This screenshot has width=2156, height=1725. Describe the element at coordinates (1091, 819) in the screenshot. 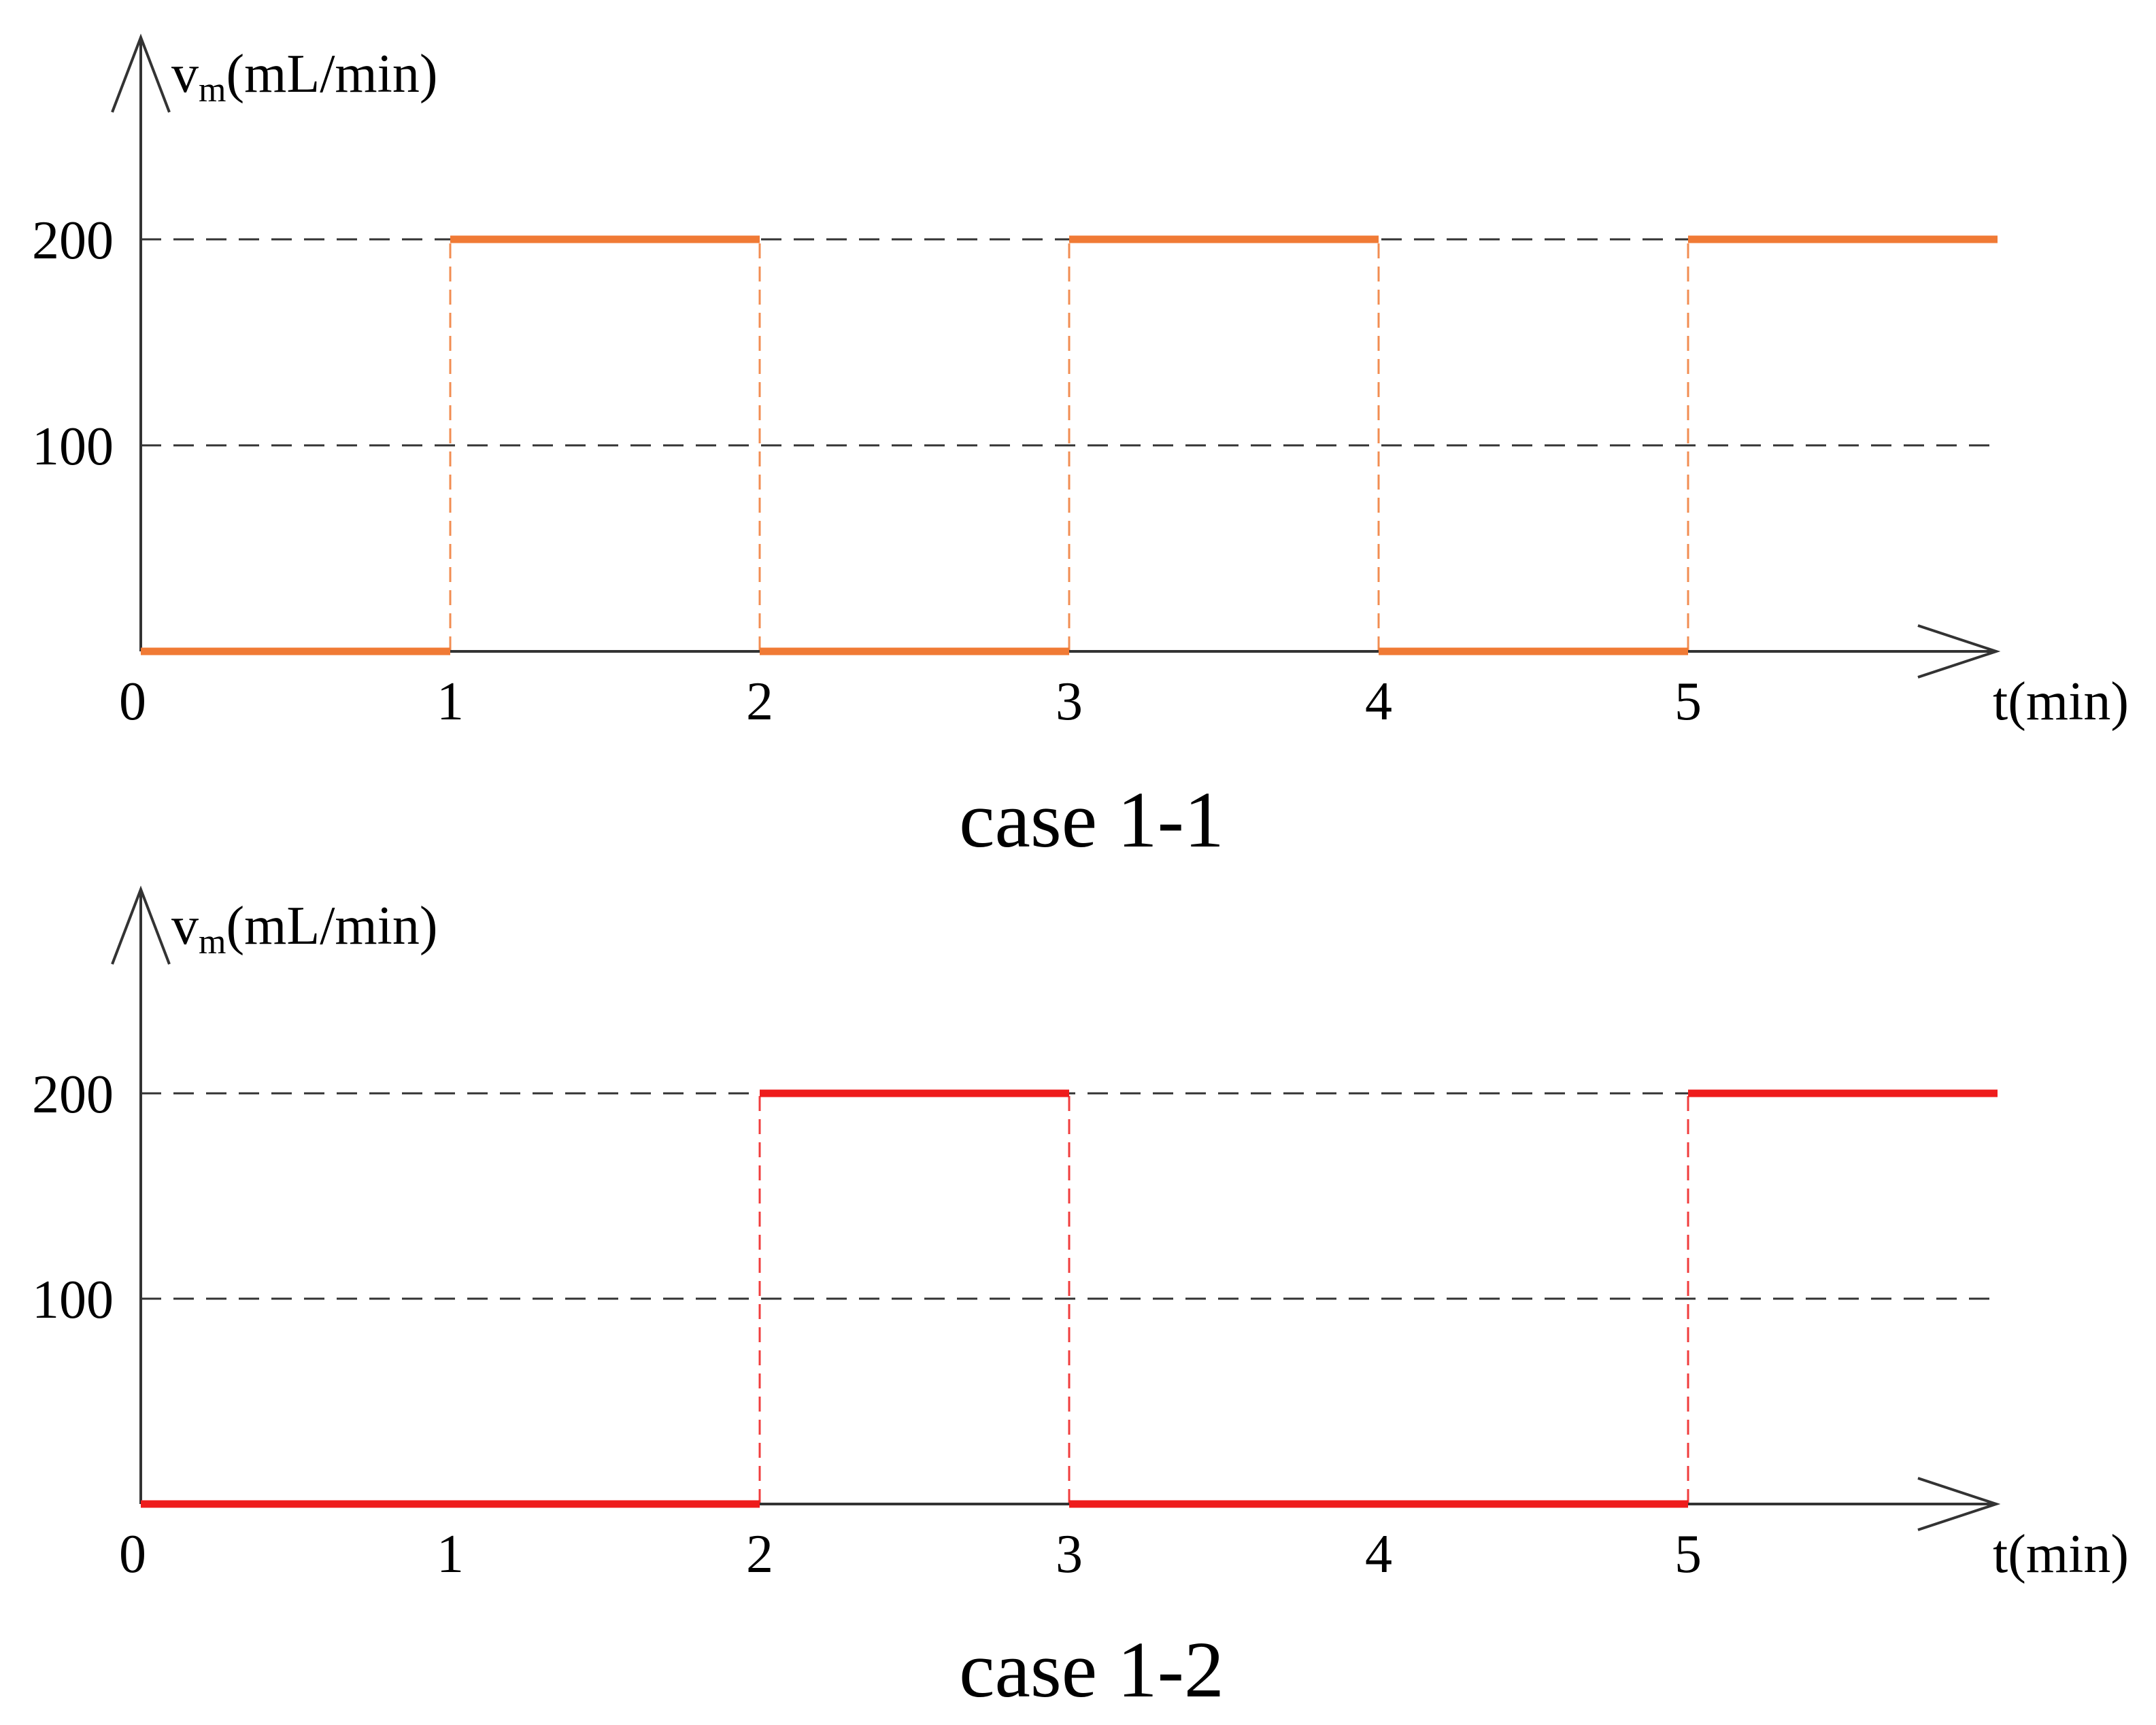

I see `chart-caption: case 1-1` at that location.